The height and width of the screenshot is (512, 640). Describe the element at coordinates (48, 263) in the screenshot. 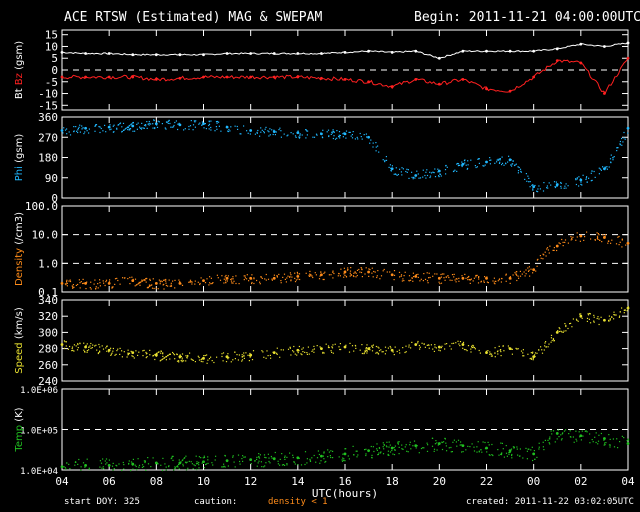

I see `y-tick-label-density: 1.0` at that location.